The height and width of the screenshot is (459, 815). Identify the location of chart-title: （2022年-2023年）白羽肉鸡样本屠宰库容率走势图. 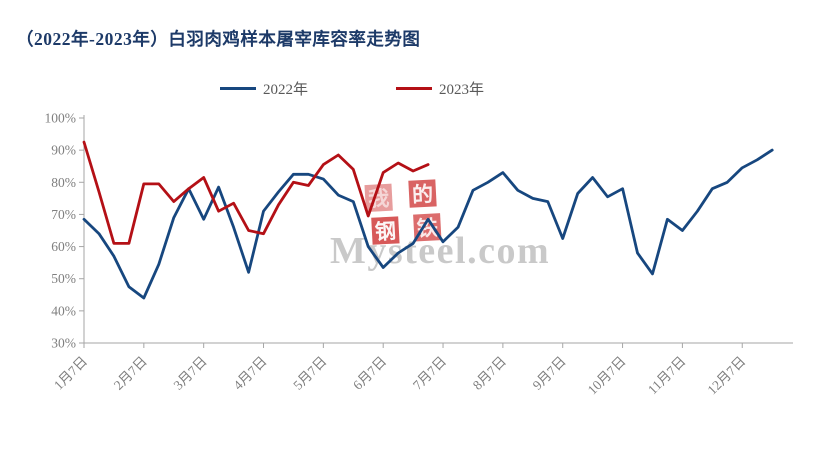
(218, 39).